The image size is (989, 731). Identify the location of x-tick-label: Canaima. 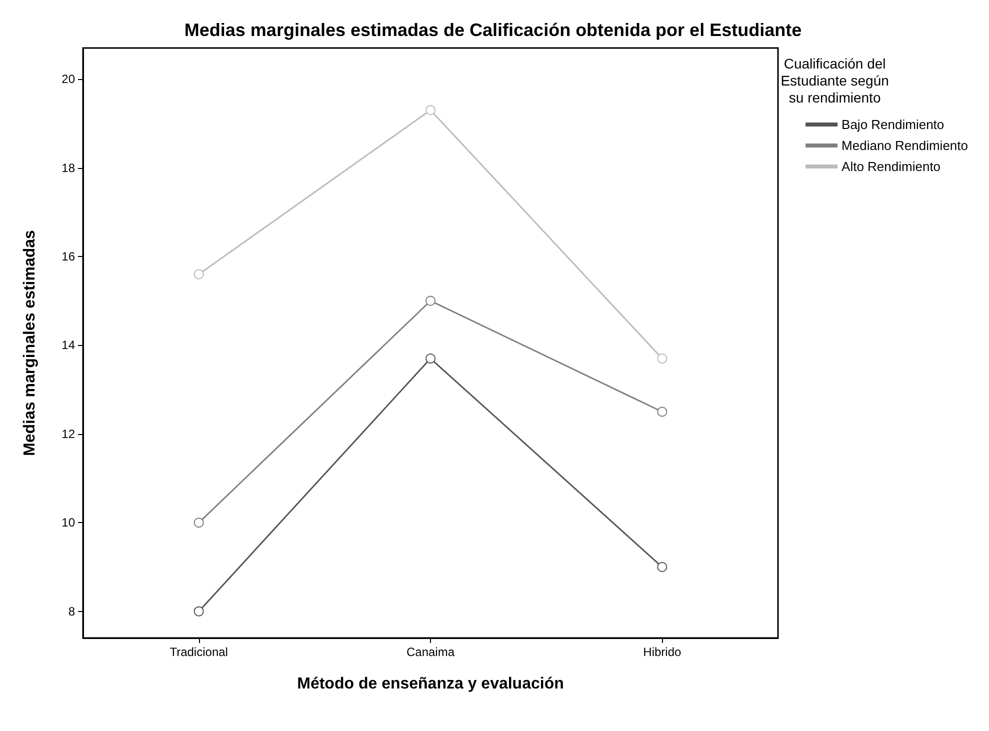
(430, 652).